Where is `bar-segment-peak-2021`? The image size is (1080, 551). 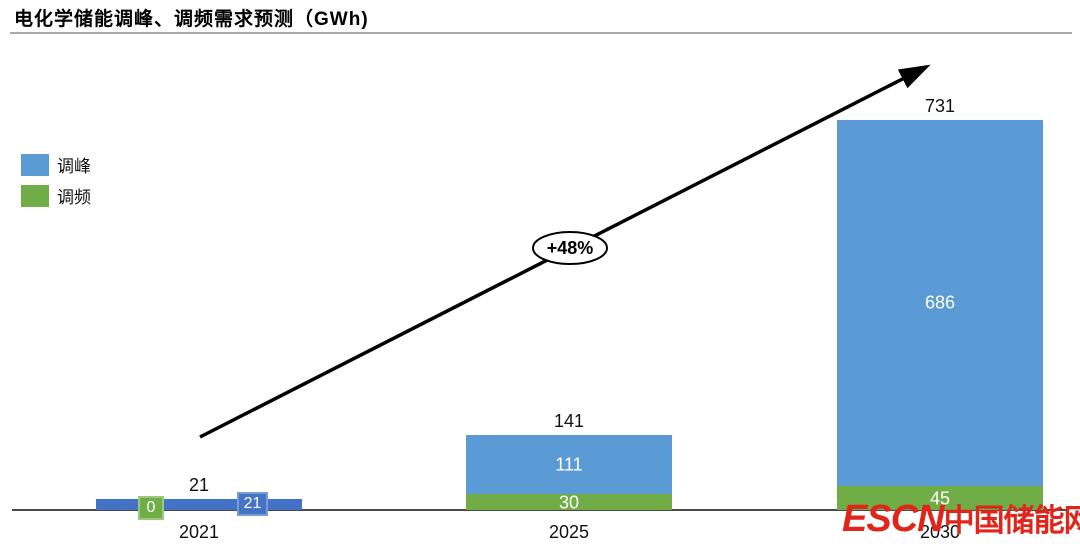
bar-segment-peak-2021 is located at coordinates (199, 504).